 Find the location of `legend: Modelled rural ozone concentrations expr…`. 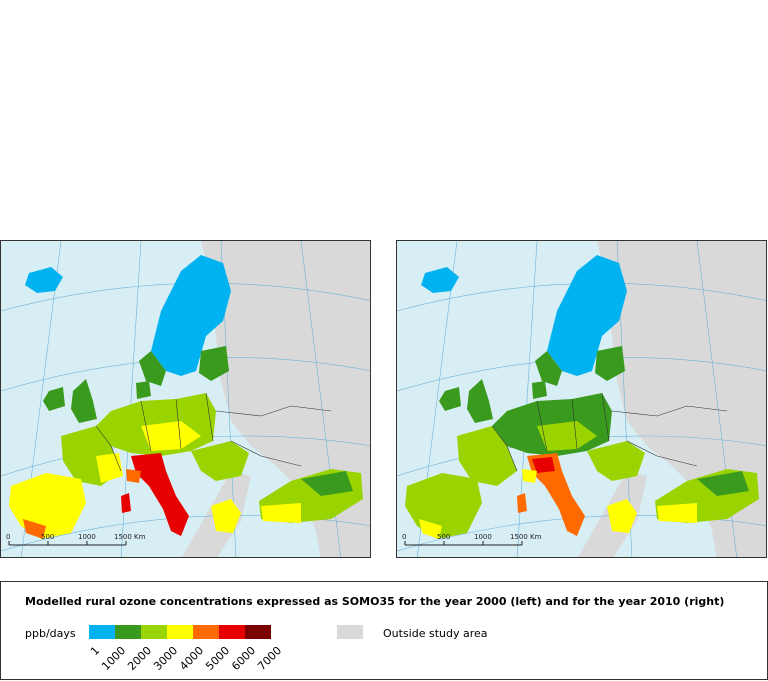

legend: Modelled rural ozone concentrations expr… is located at coordinates (384, 630).